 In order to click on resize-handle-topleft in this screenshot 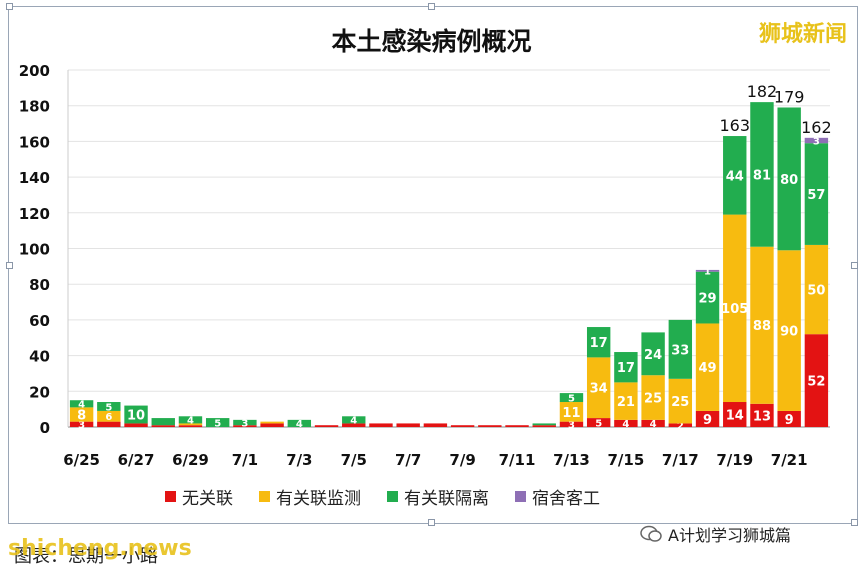, I will do `click(9, 6)`.